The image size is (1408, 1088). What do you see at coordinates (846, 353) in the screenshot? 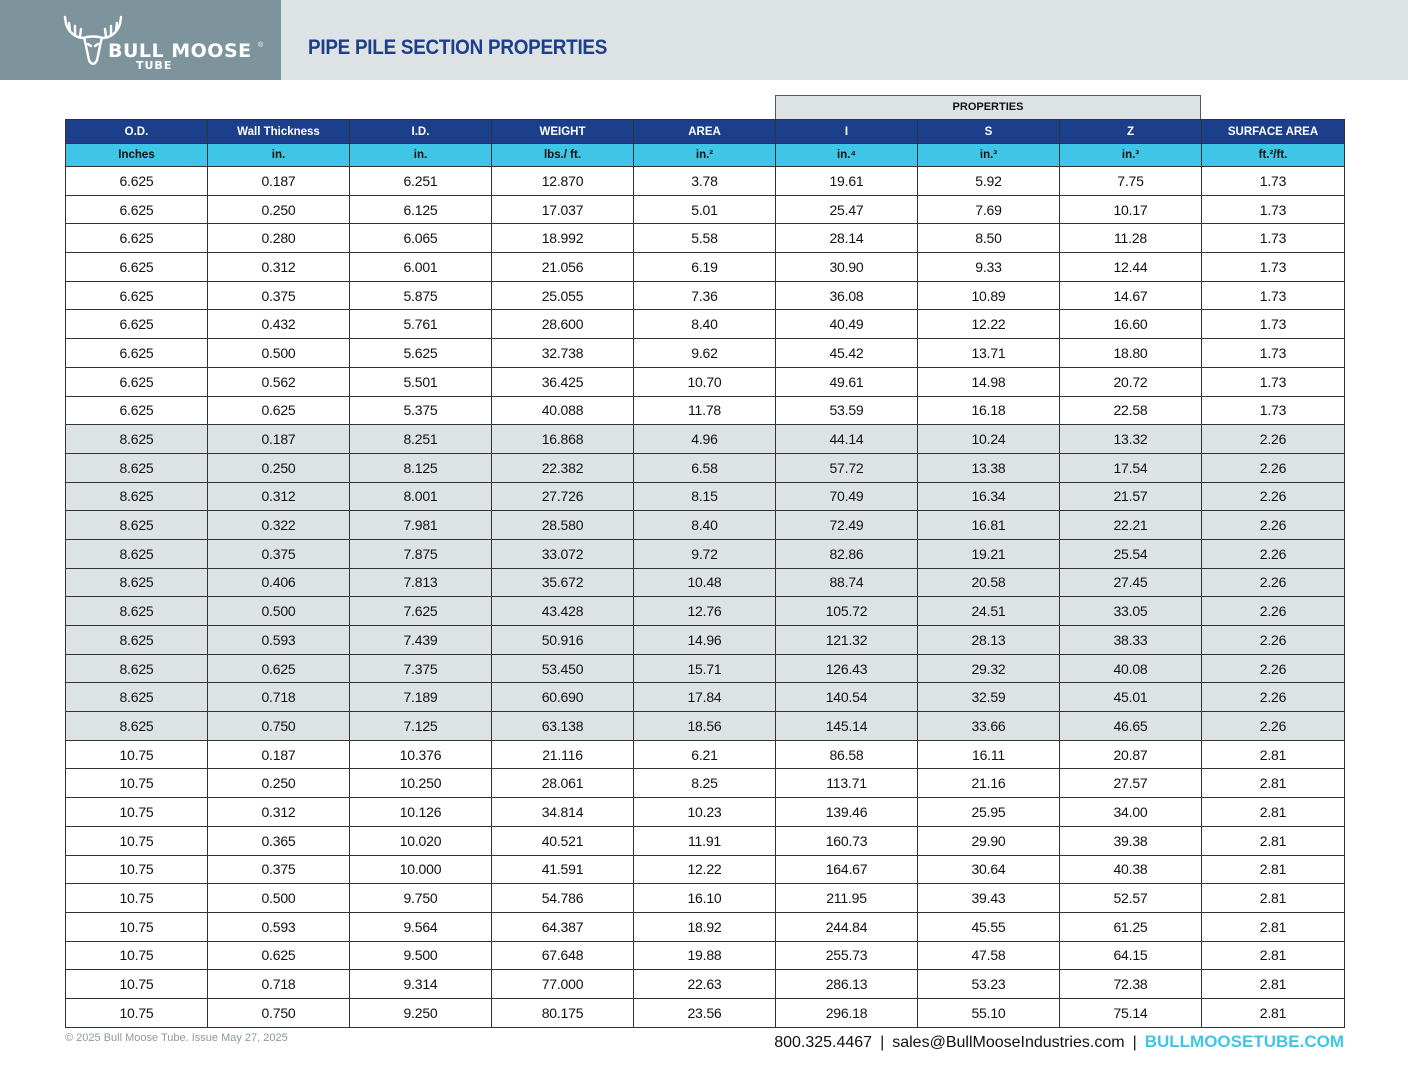
I see `table-cell: 45.42` at bounding box center [846, 353].